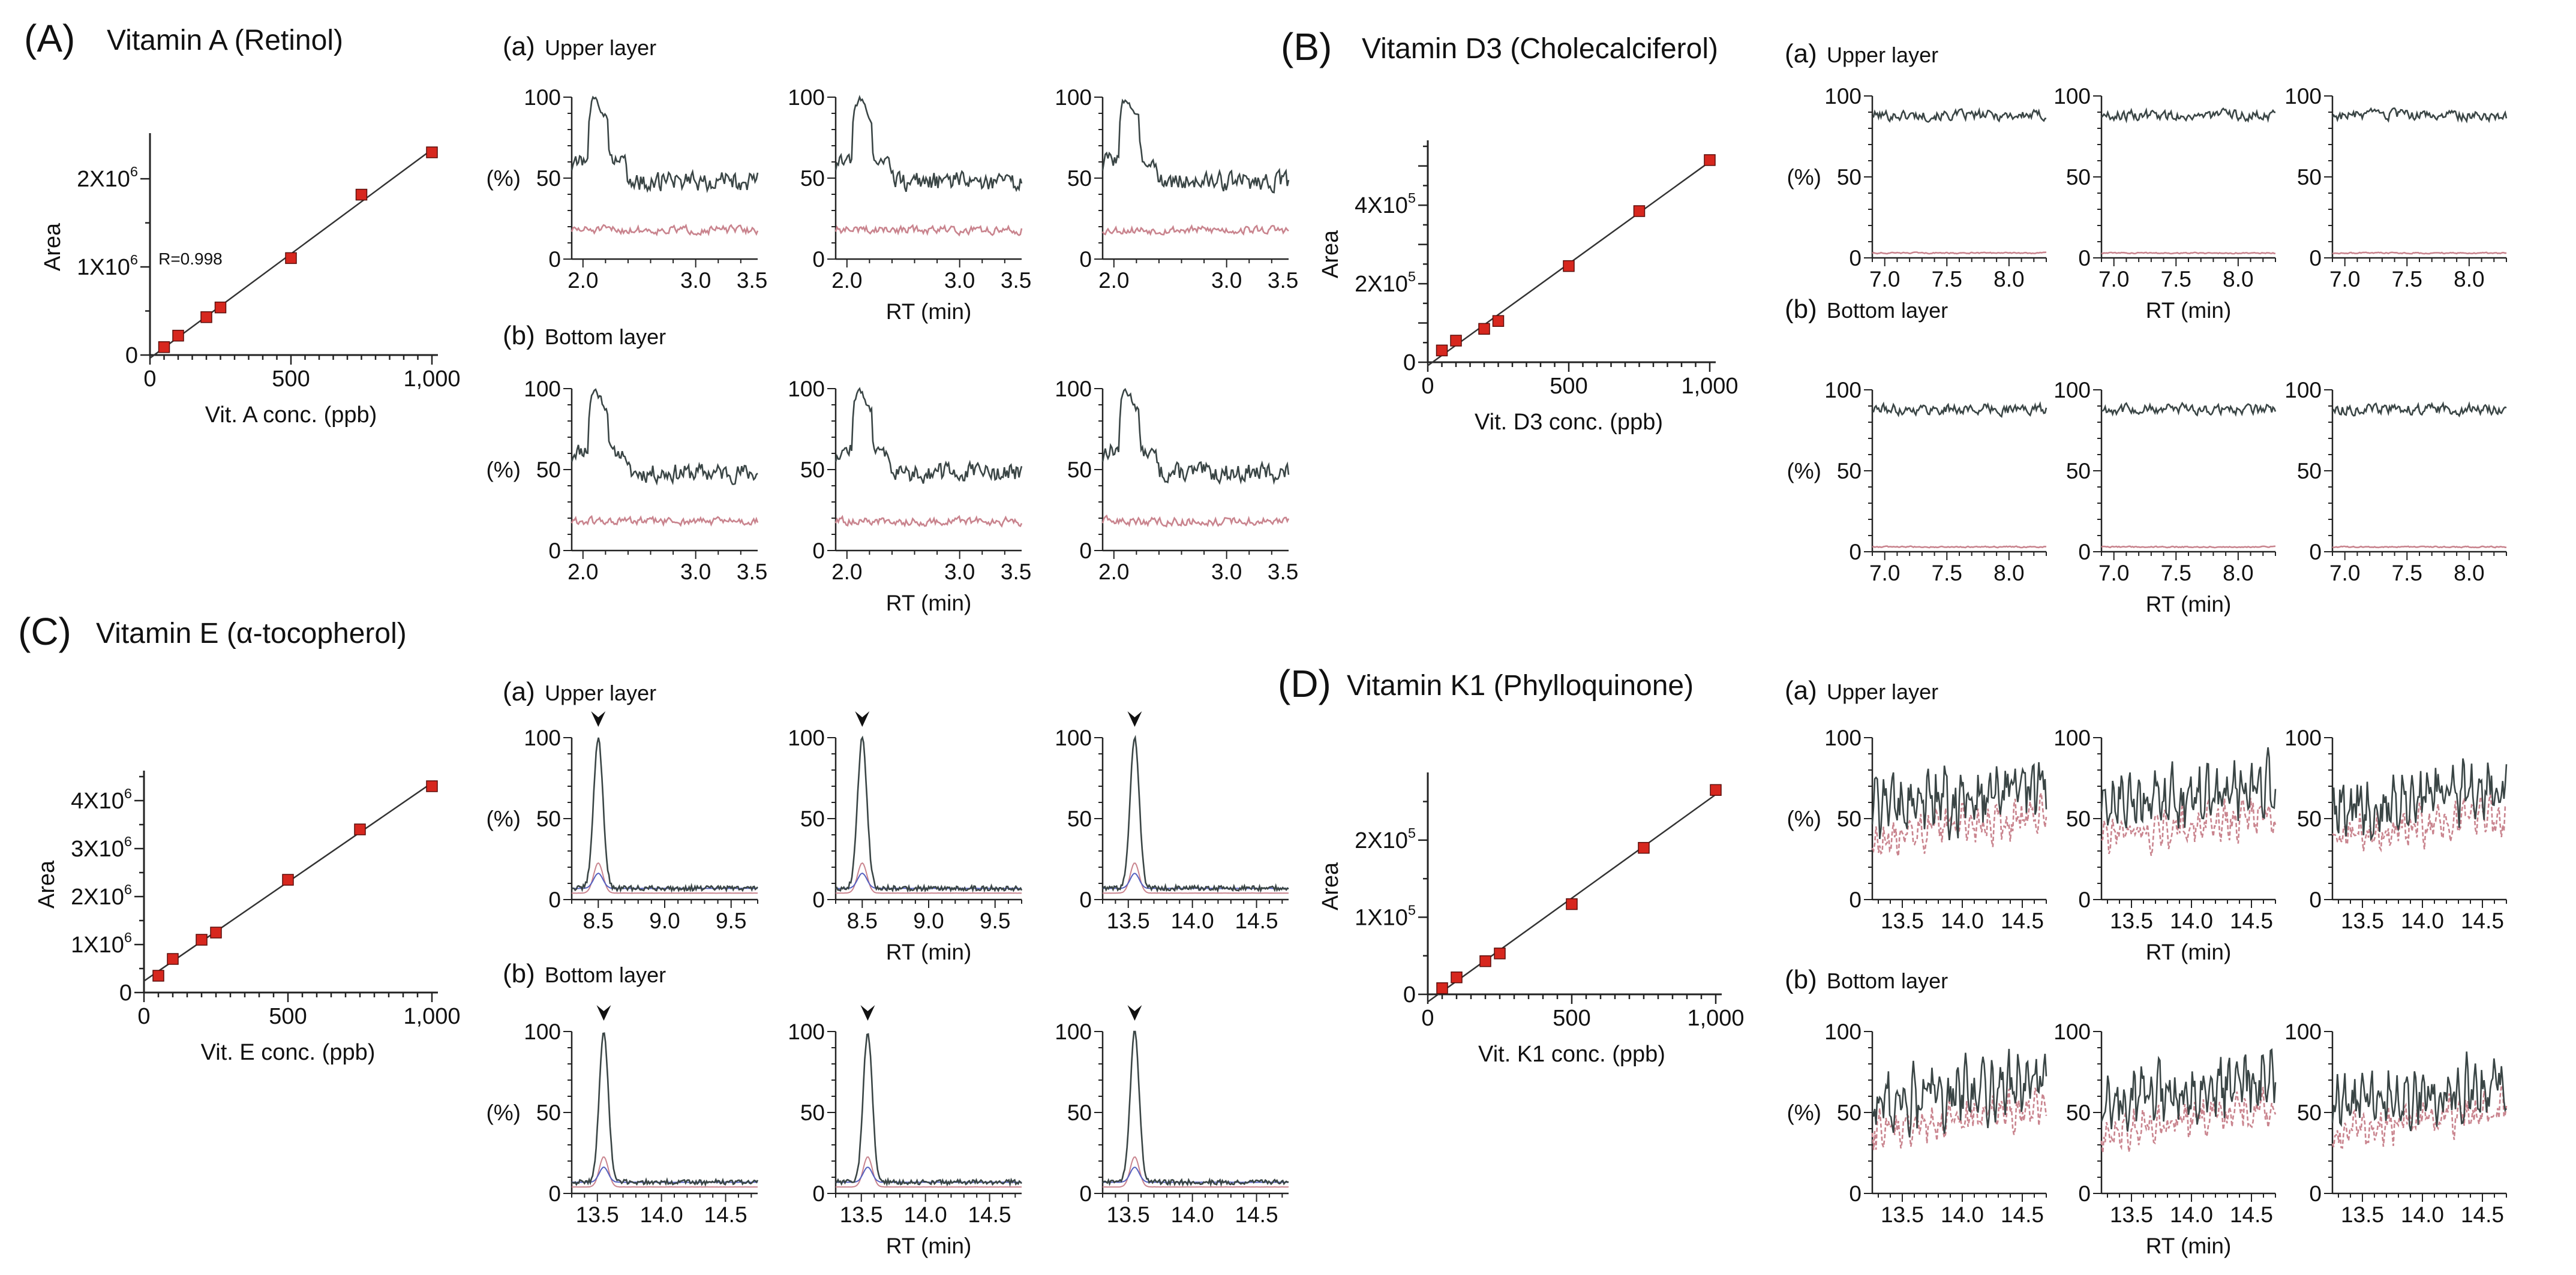 The height and width of the screenshot is (1275, 2576). Describe the element at coordinates (905, 837) in the screenshot. I see `upper-chromatogram: 8.5 9.0 9.5 0 50 100 RT (min)` at that location.